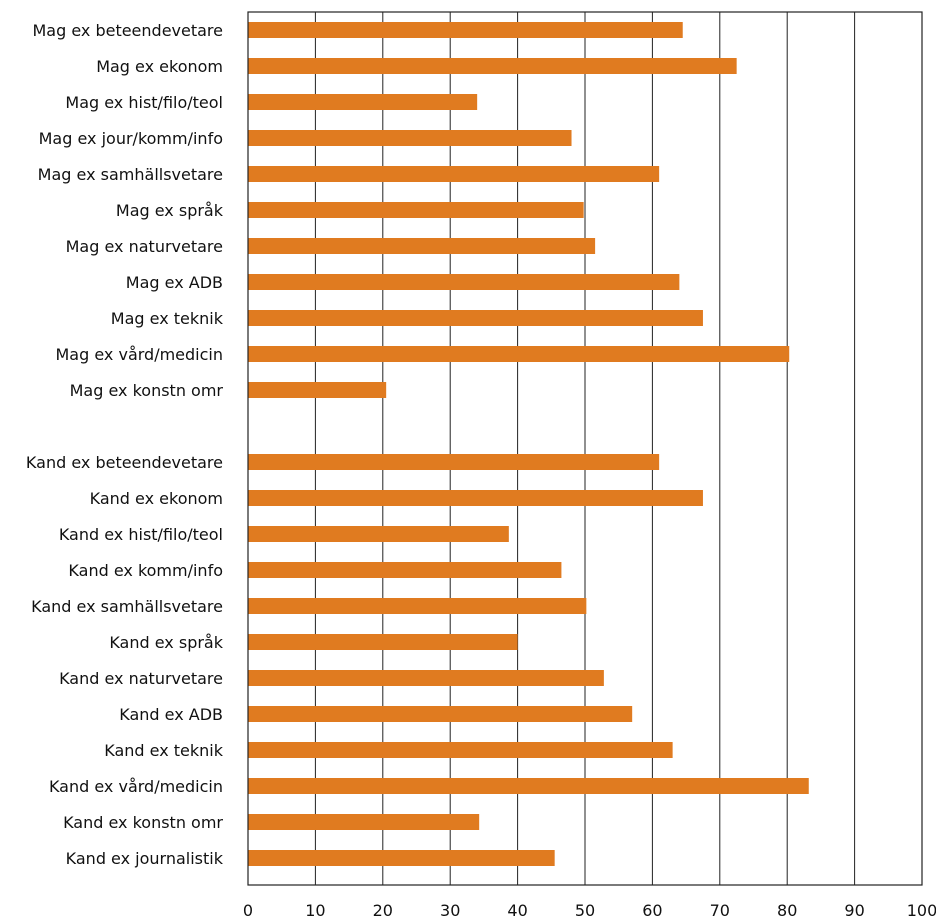  Describe the element at coordinates (144, 102) in the screenshot. I see `category-label: Mag ex hist/filo/teol` at that location.